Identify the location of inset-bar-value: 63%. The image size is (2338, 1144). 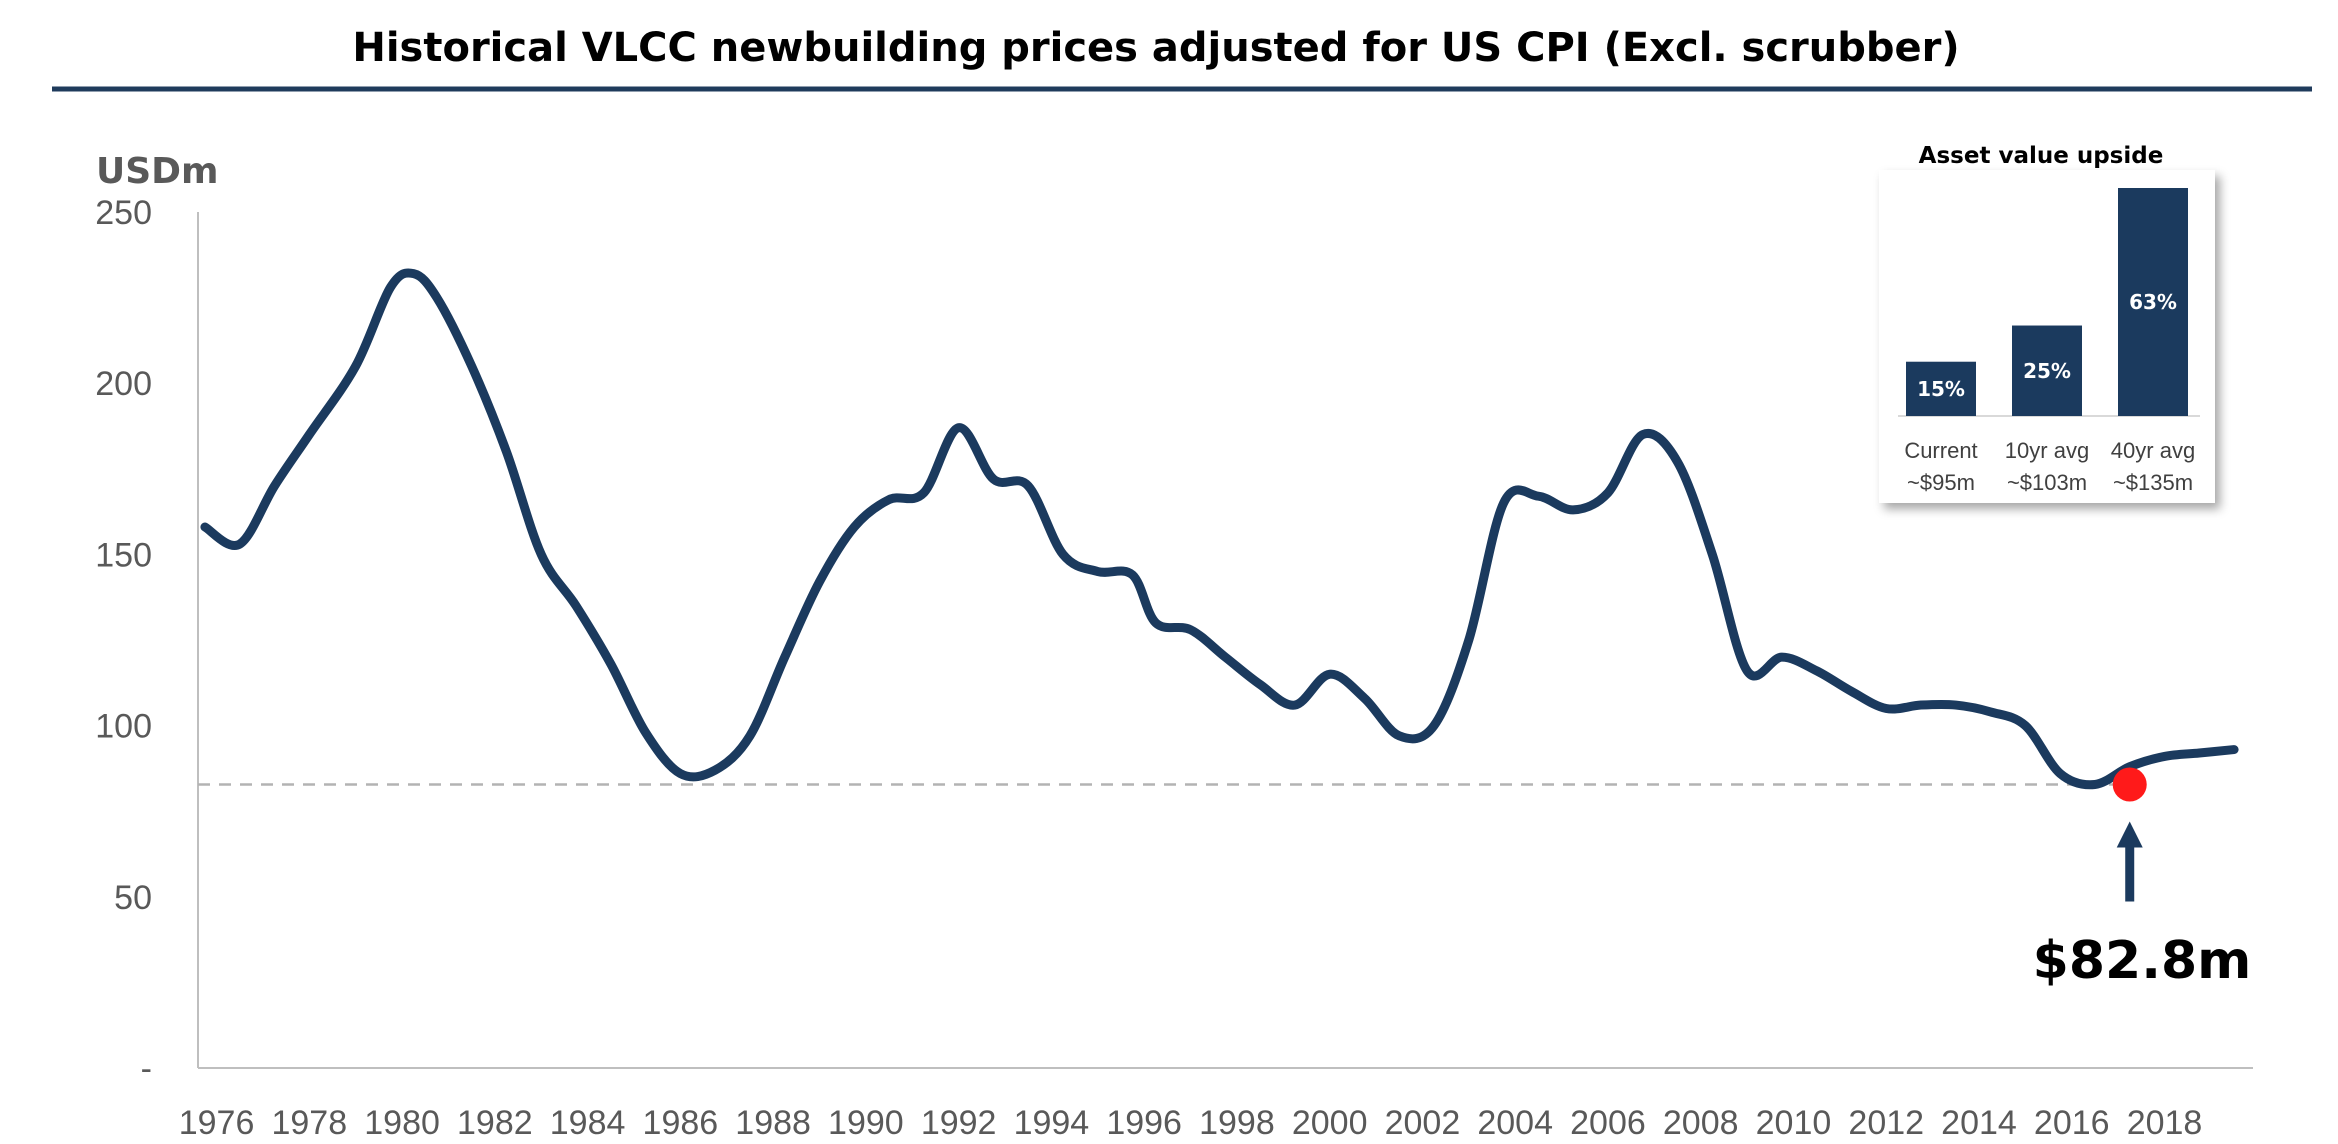
(2153, 302).